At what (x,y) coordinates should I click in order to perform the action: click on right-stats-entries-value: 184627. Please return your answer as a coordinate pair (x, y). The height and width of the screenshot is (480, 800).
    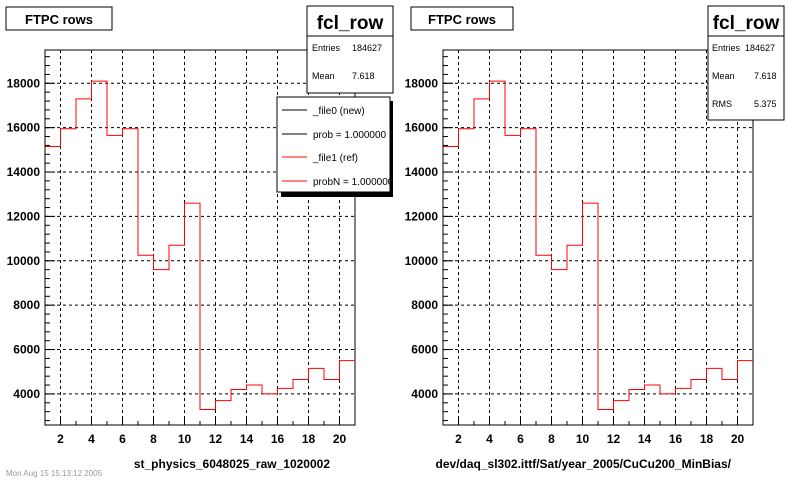
    Looking at the image, I should click on (760, 48).